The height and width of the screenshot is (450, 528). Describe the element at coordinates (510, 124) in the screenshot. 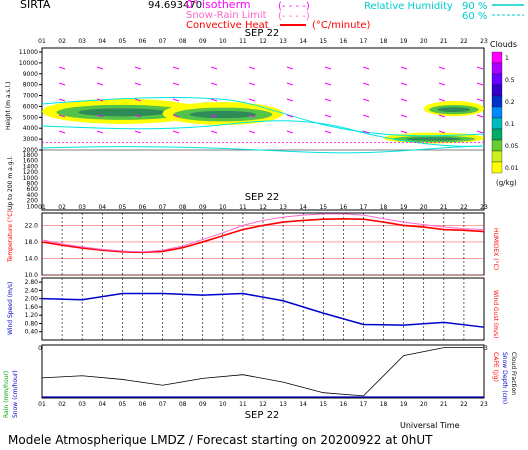

I see `colorbar-tick-0.1: 0.1` at that location.